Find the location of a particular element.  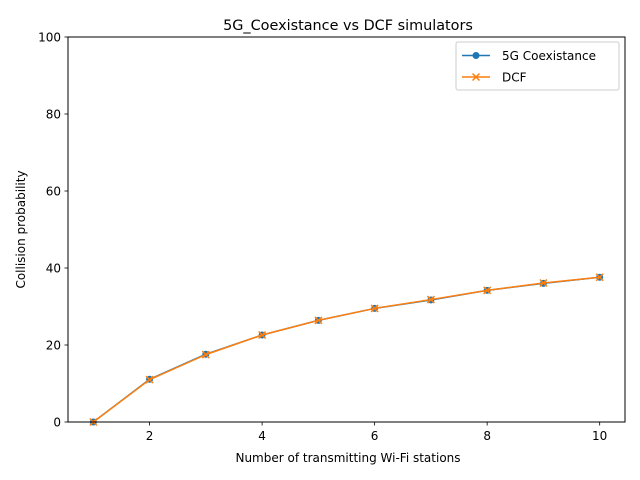

legend-marker-5g is located at coordinates (476, 55).